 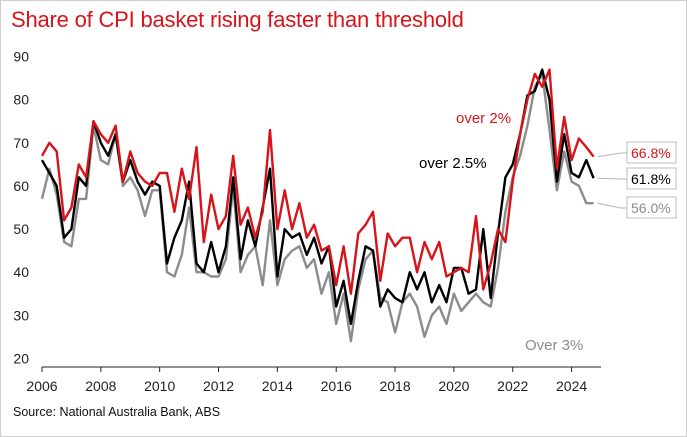 What do you see at coordinates (21, 315) in the screenshot?
I see `y-tick-label: 30` at bounding box center [21, 315].